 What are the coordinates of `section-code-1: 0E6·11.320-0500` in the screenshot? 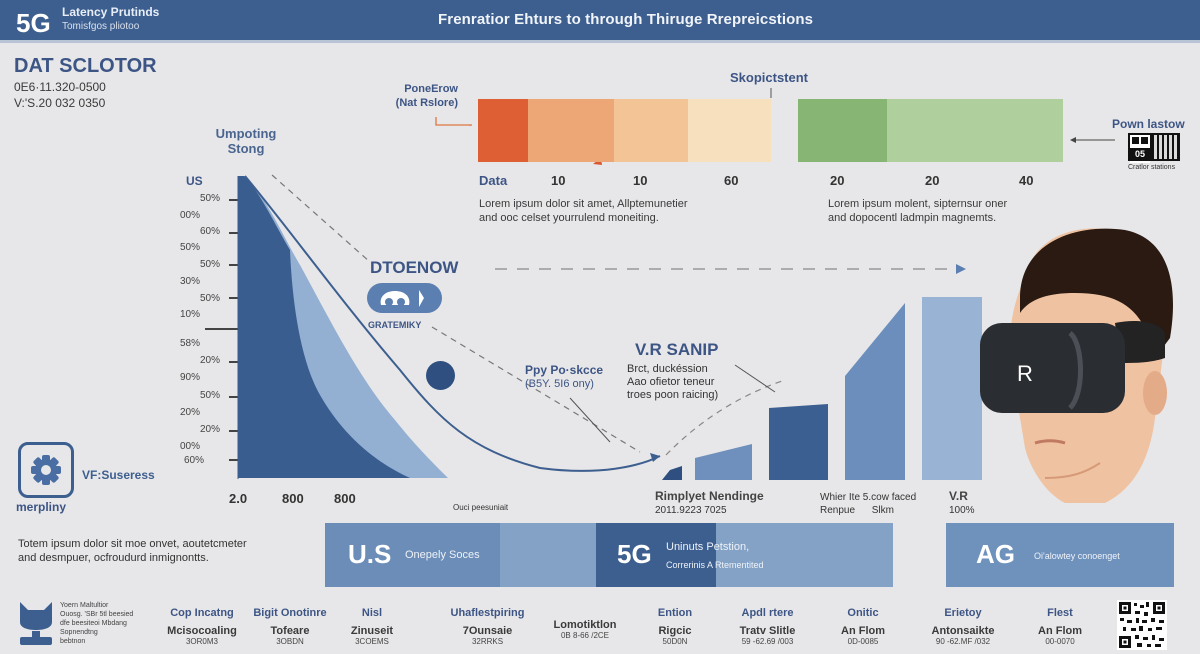 It's located at (60, 87).